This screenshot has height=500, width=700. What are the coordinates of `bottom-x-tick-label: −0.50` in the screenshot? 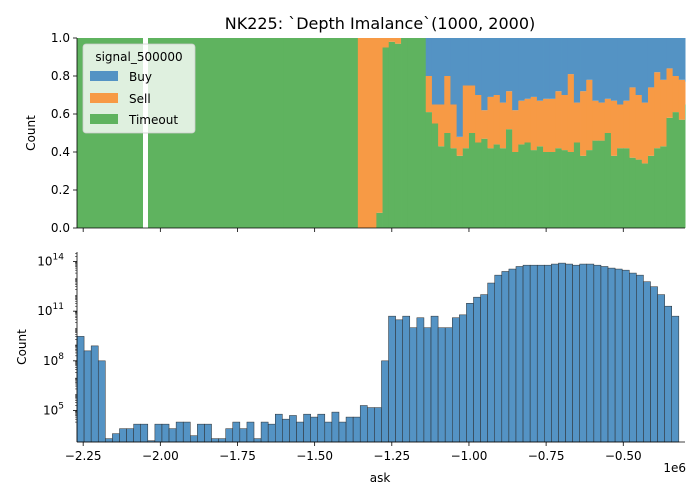 It's located at (623, 456).